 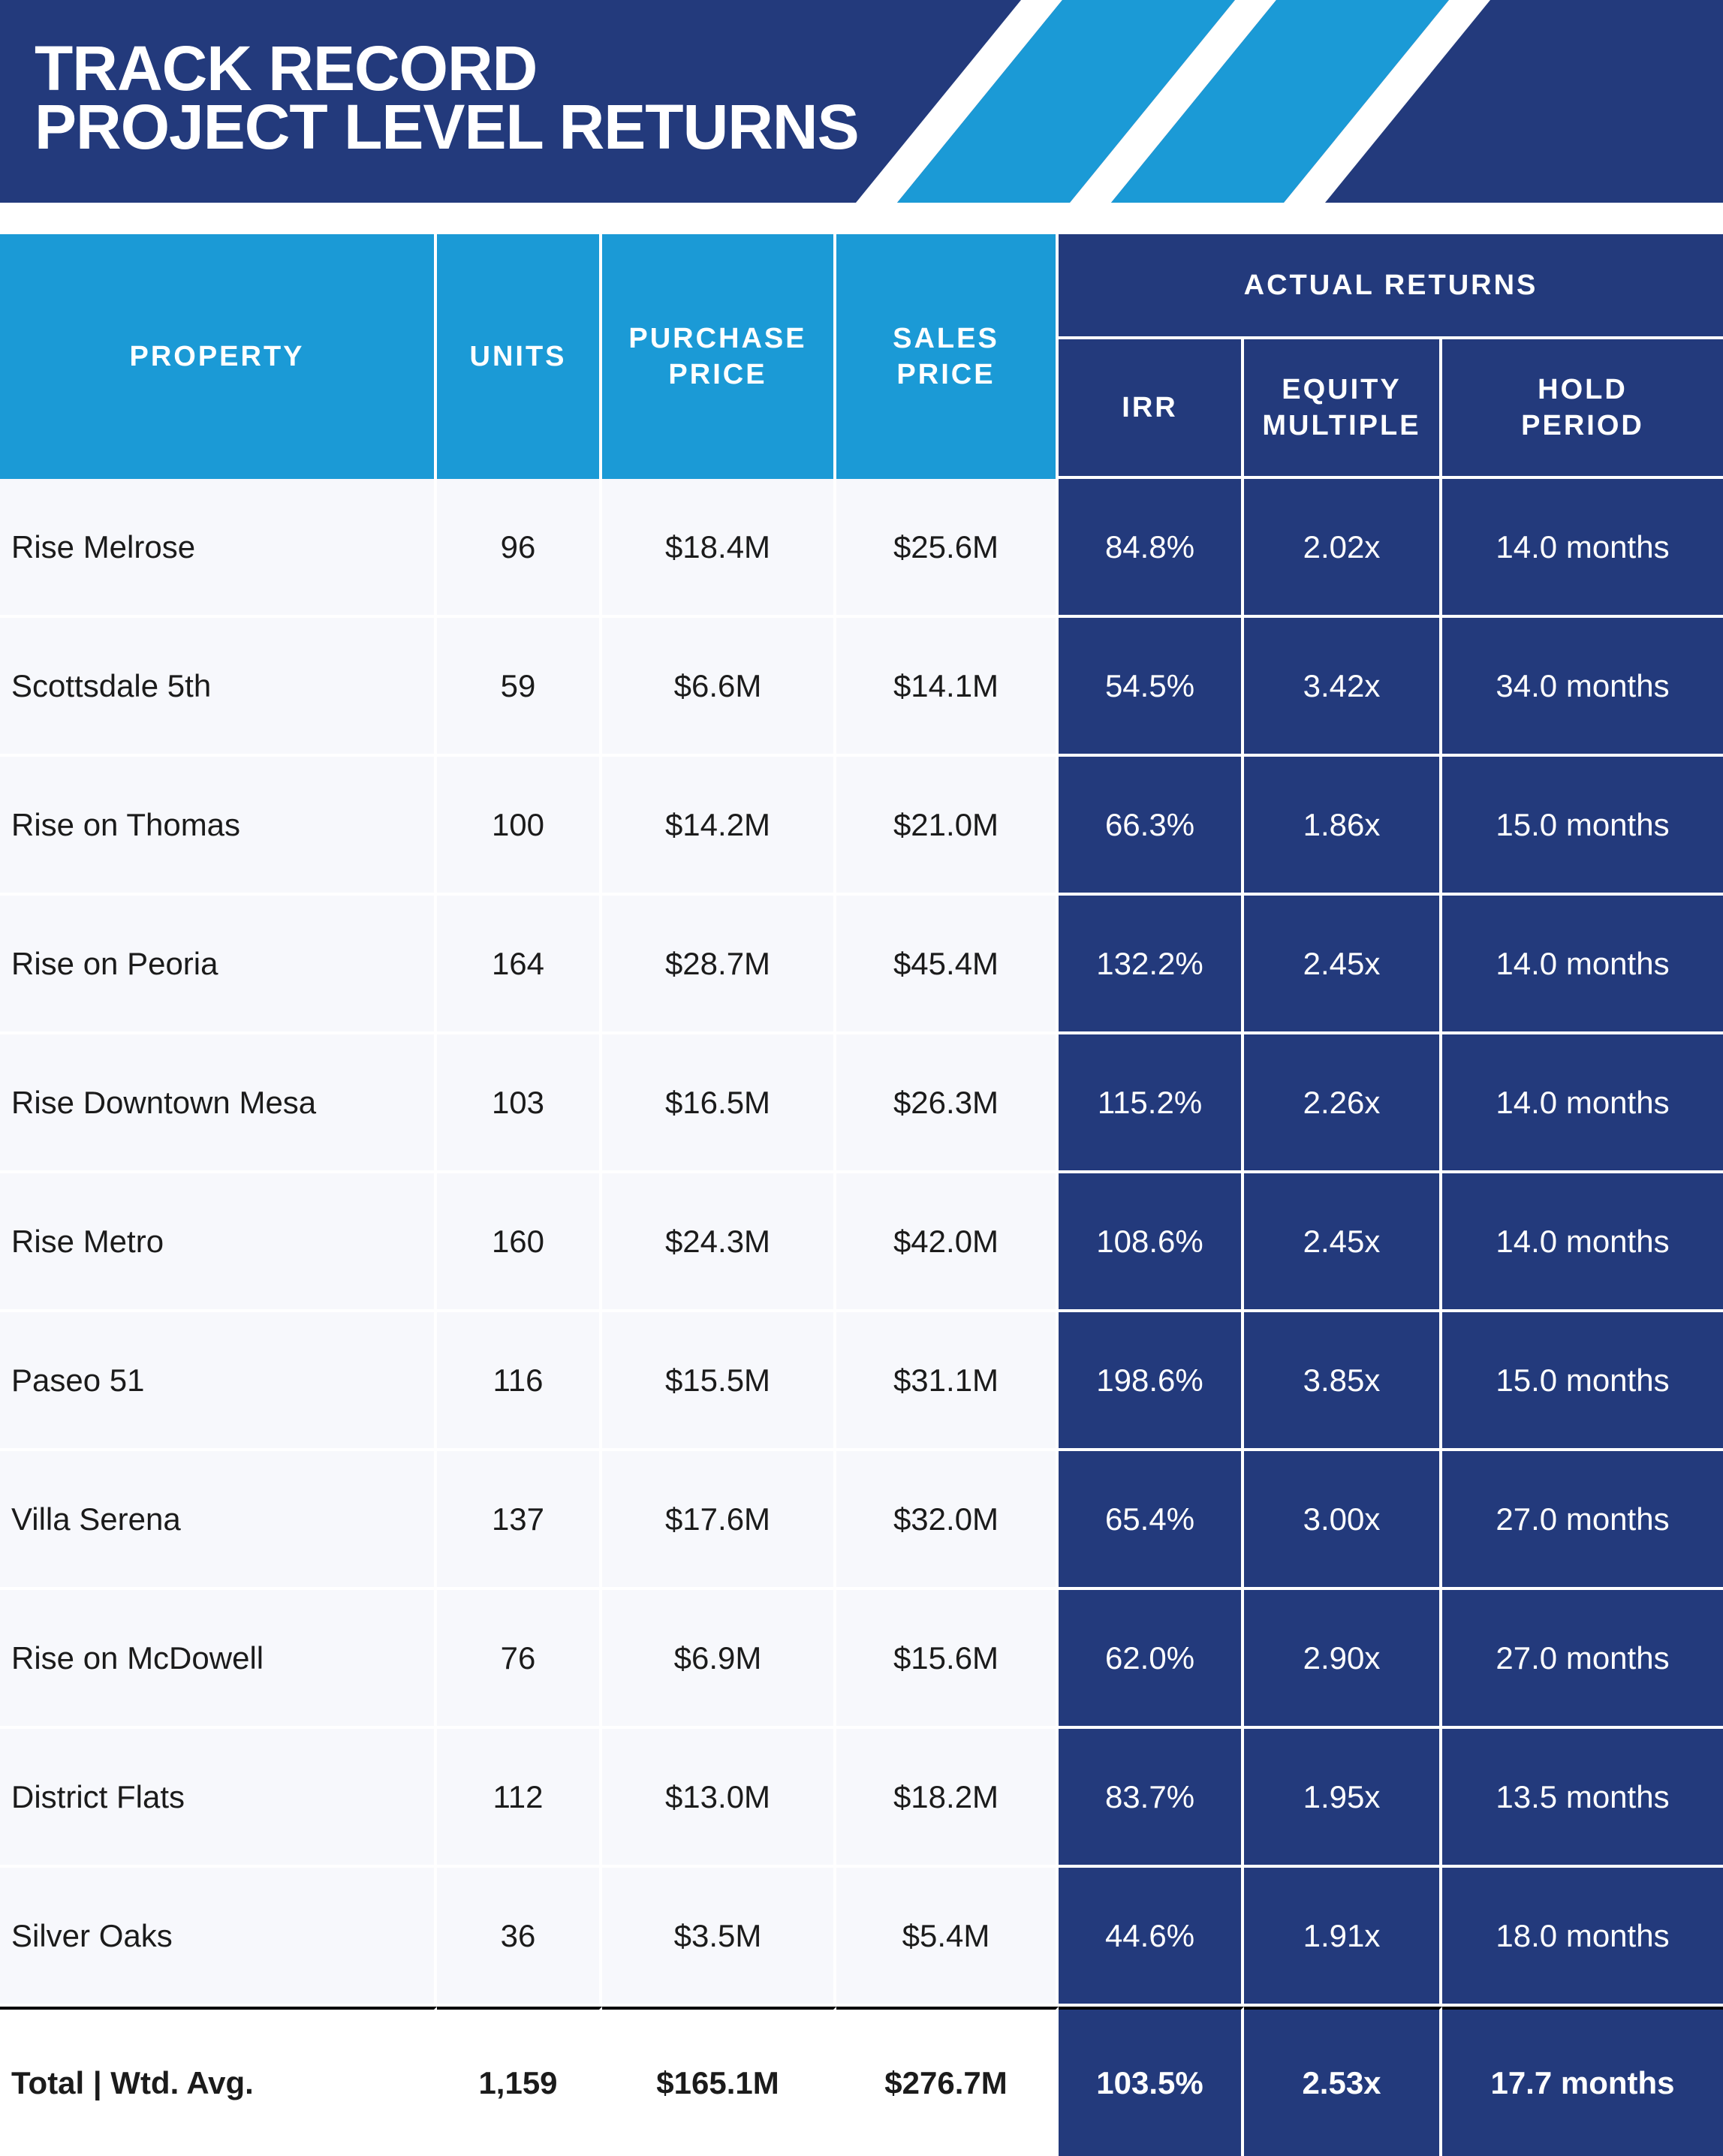 I want to click on cell-irr: 108.6%, so click(x=1151, y=1242).